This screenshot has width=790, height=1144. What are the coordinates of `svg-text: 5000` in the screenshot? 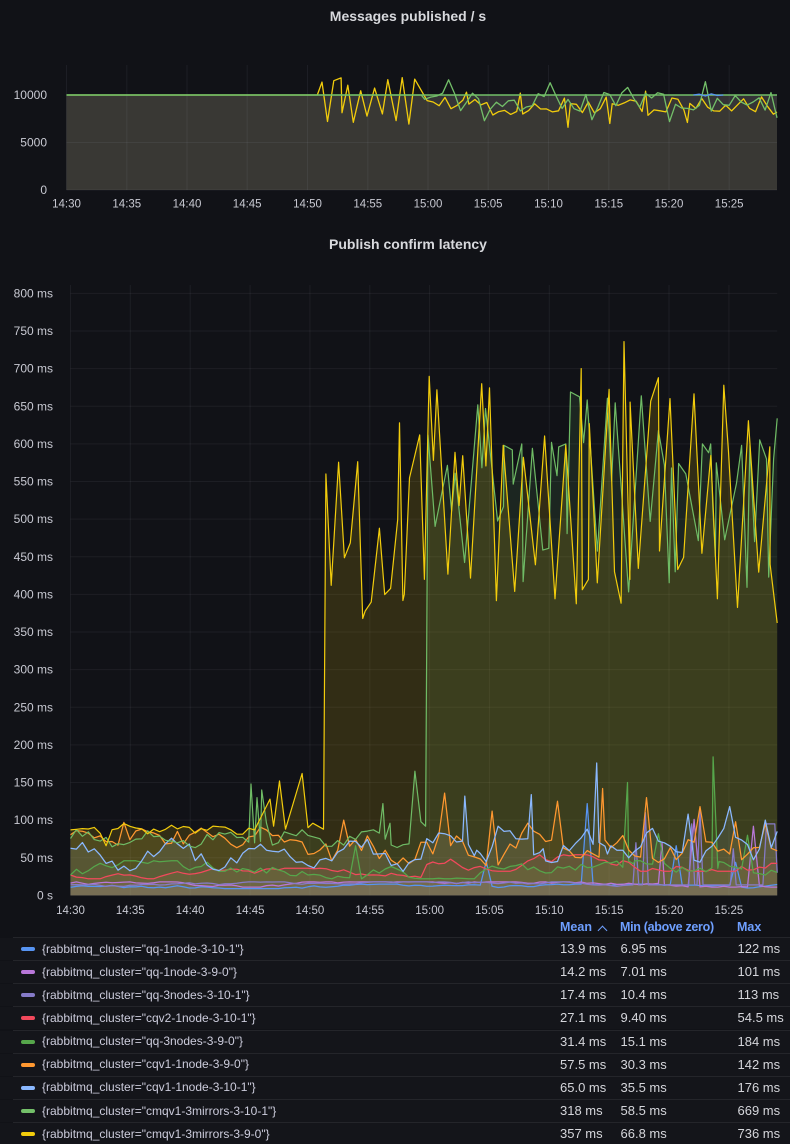 It's located at (33, 143).